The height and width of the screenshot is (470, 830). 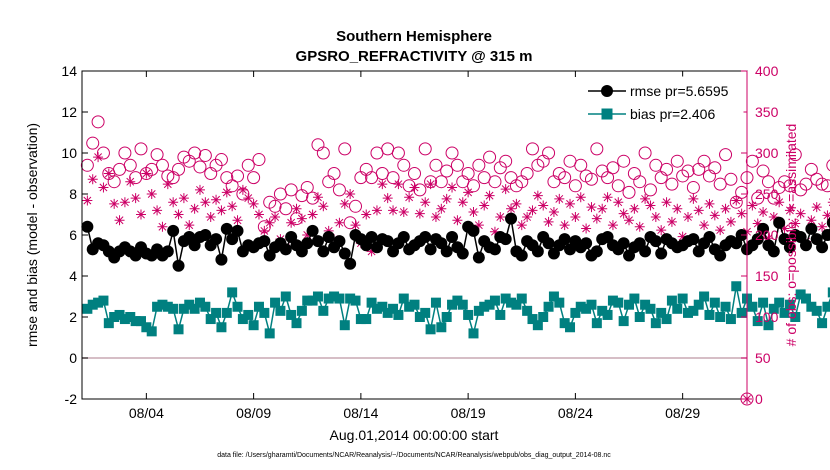 What do you see at coordinates (455, 242) in the screenshot?
I see `rmse-series` at bounding box center [455, 242].